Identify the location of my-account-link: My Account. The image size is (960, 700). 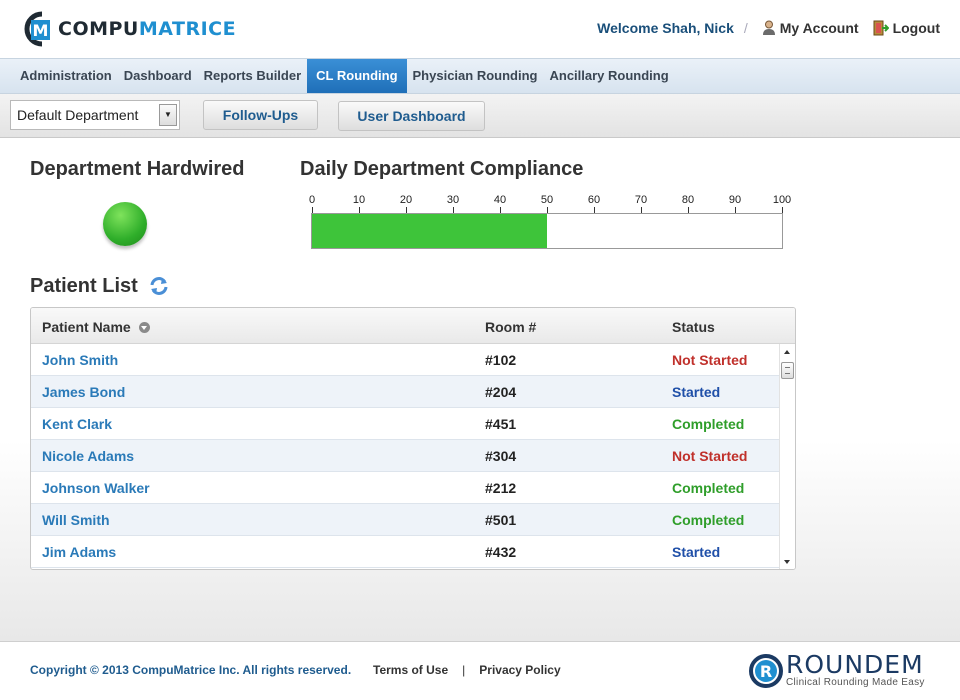
(810, 28).